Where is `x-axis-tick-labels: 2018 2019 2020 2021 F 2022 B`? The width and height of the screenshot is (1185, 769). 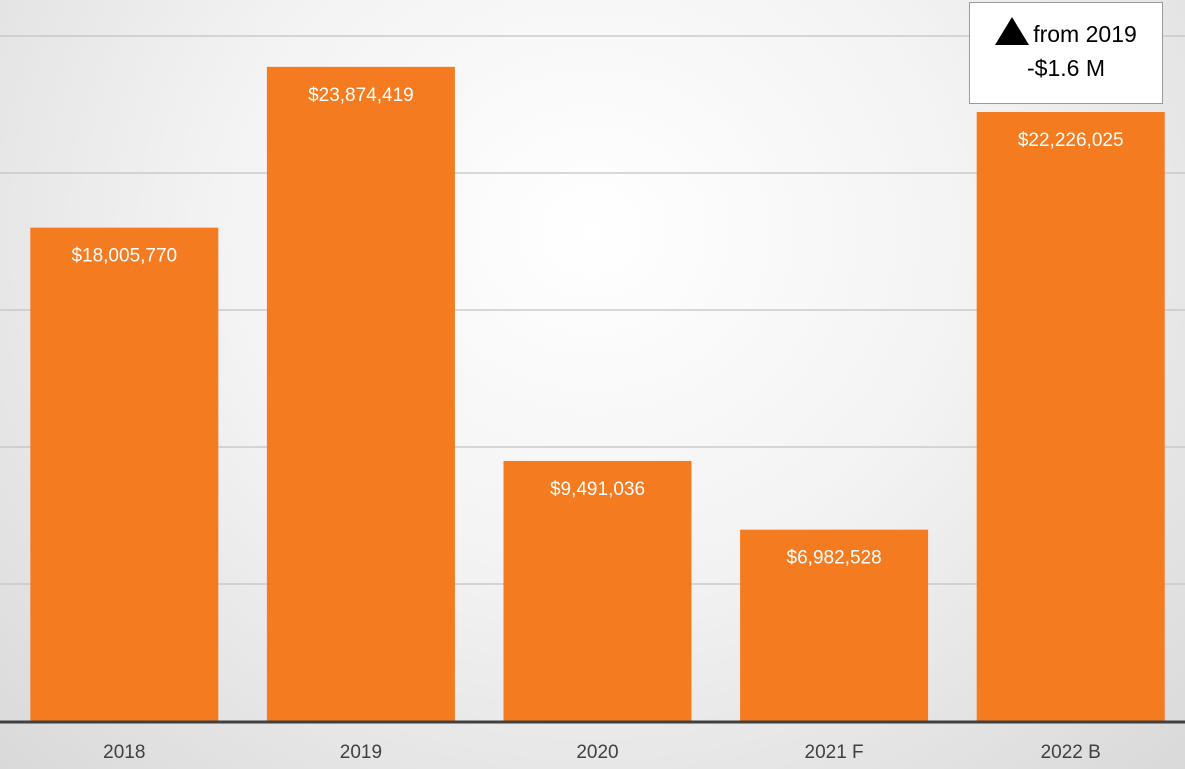
x-axis-tick-labels: 2018 2019 2020 2021 F 2022 B is located at coordinates (602, 752).